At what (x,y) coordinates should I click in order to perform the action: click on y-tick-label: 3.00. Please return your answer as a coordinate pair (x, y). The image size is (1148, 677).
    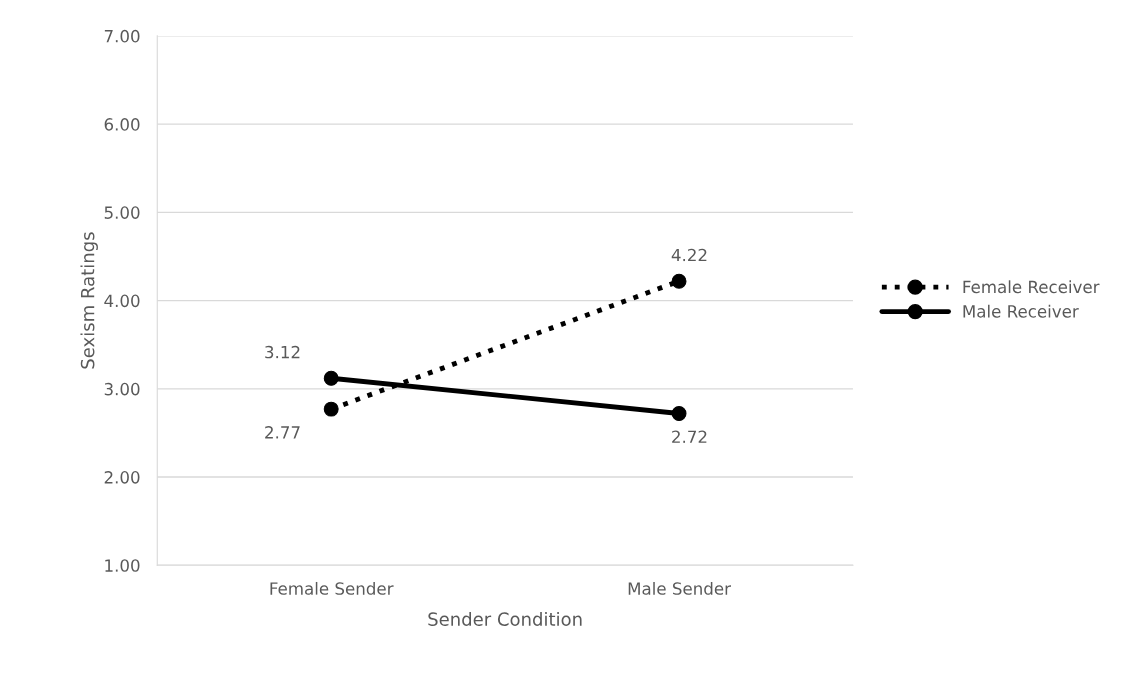
    Looking at the image, I should click on (122, 389).